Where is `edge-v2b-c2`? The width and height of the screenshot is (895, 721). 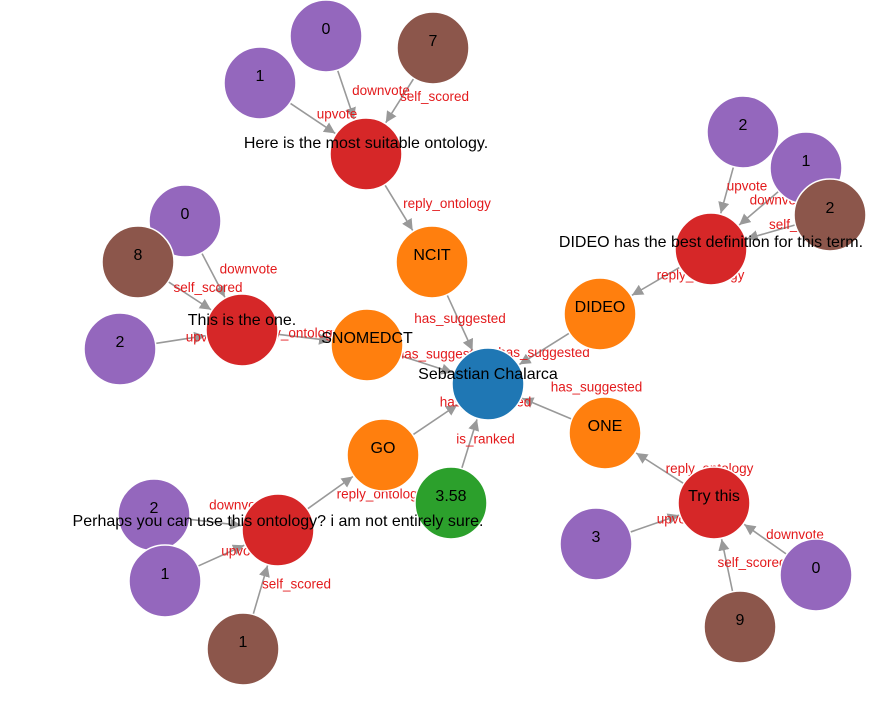
edge-v2b-c2 is located at coordinates (759, 208).